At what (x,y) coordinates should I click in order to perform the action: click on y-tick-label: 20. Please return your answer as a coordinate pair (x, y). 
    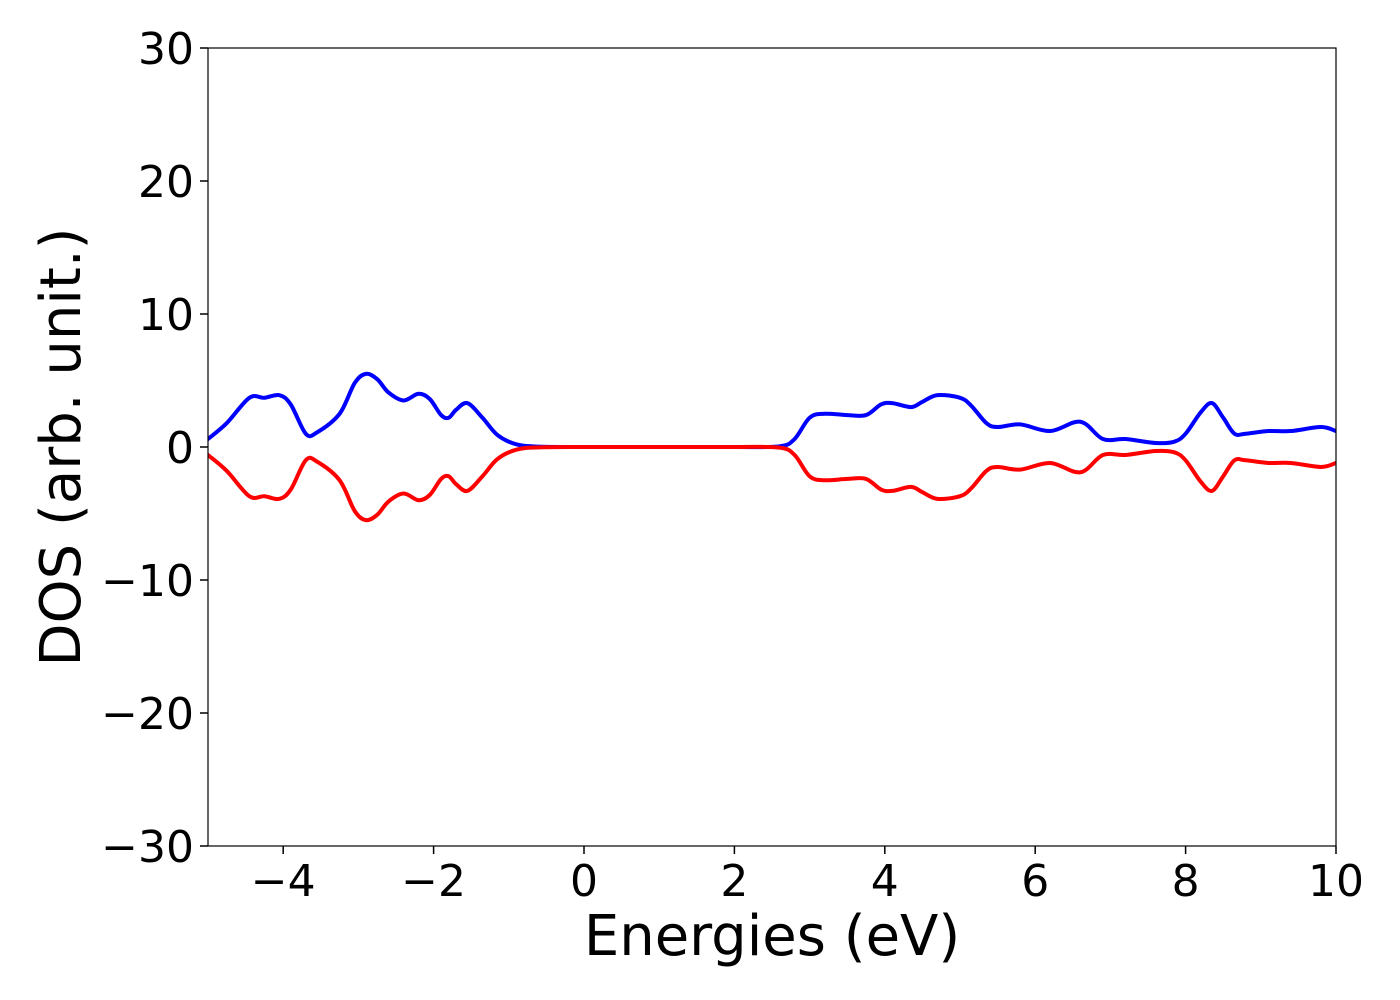
    Looking at the image, I should click on (166, 182).